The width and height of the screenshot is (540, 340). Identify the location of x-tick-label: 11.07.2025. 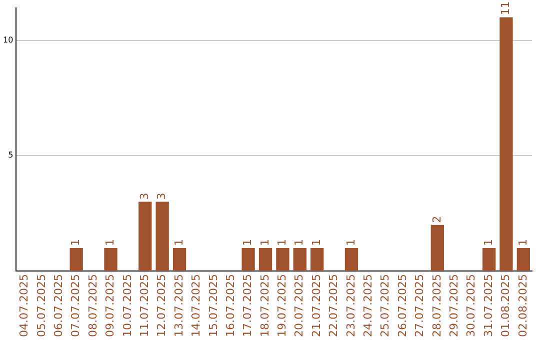
(144, 306).